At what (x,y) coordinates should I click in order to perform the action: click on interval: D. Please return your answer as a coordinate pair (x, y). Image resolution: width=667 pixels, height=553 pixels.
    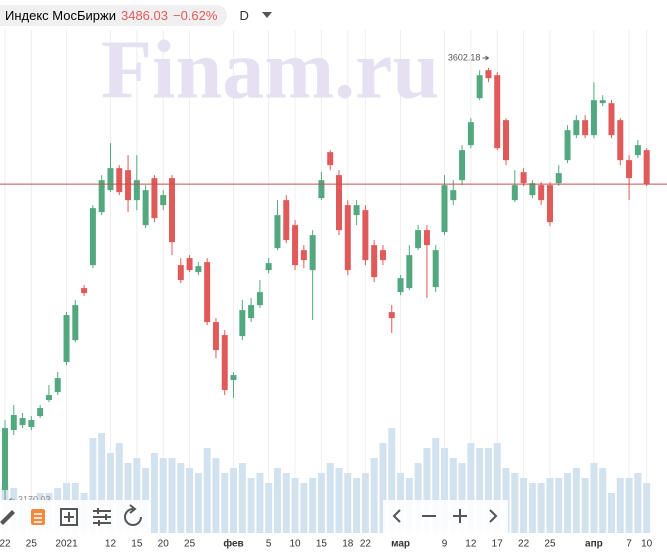
    Looking at the image, I should click on (244, 15).